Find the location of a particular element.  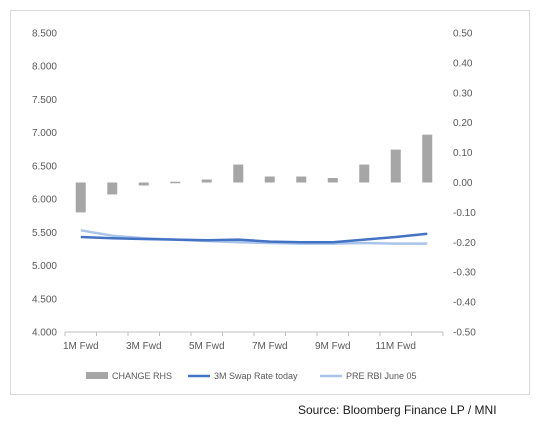

3m-swap-rate-today-line is located at coordinates (254, 238).